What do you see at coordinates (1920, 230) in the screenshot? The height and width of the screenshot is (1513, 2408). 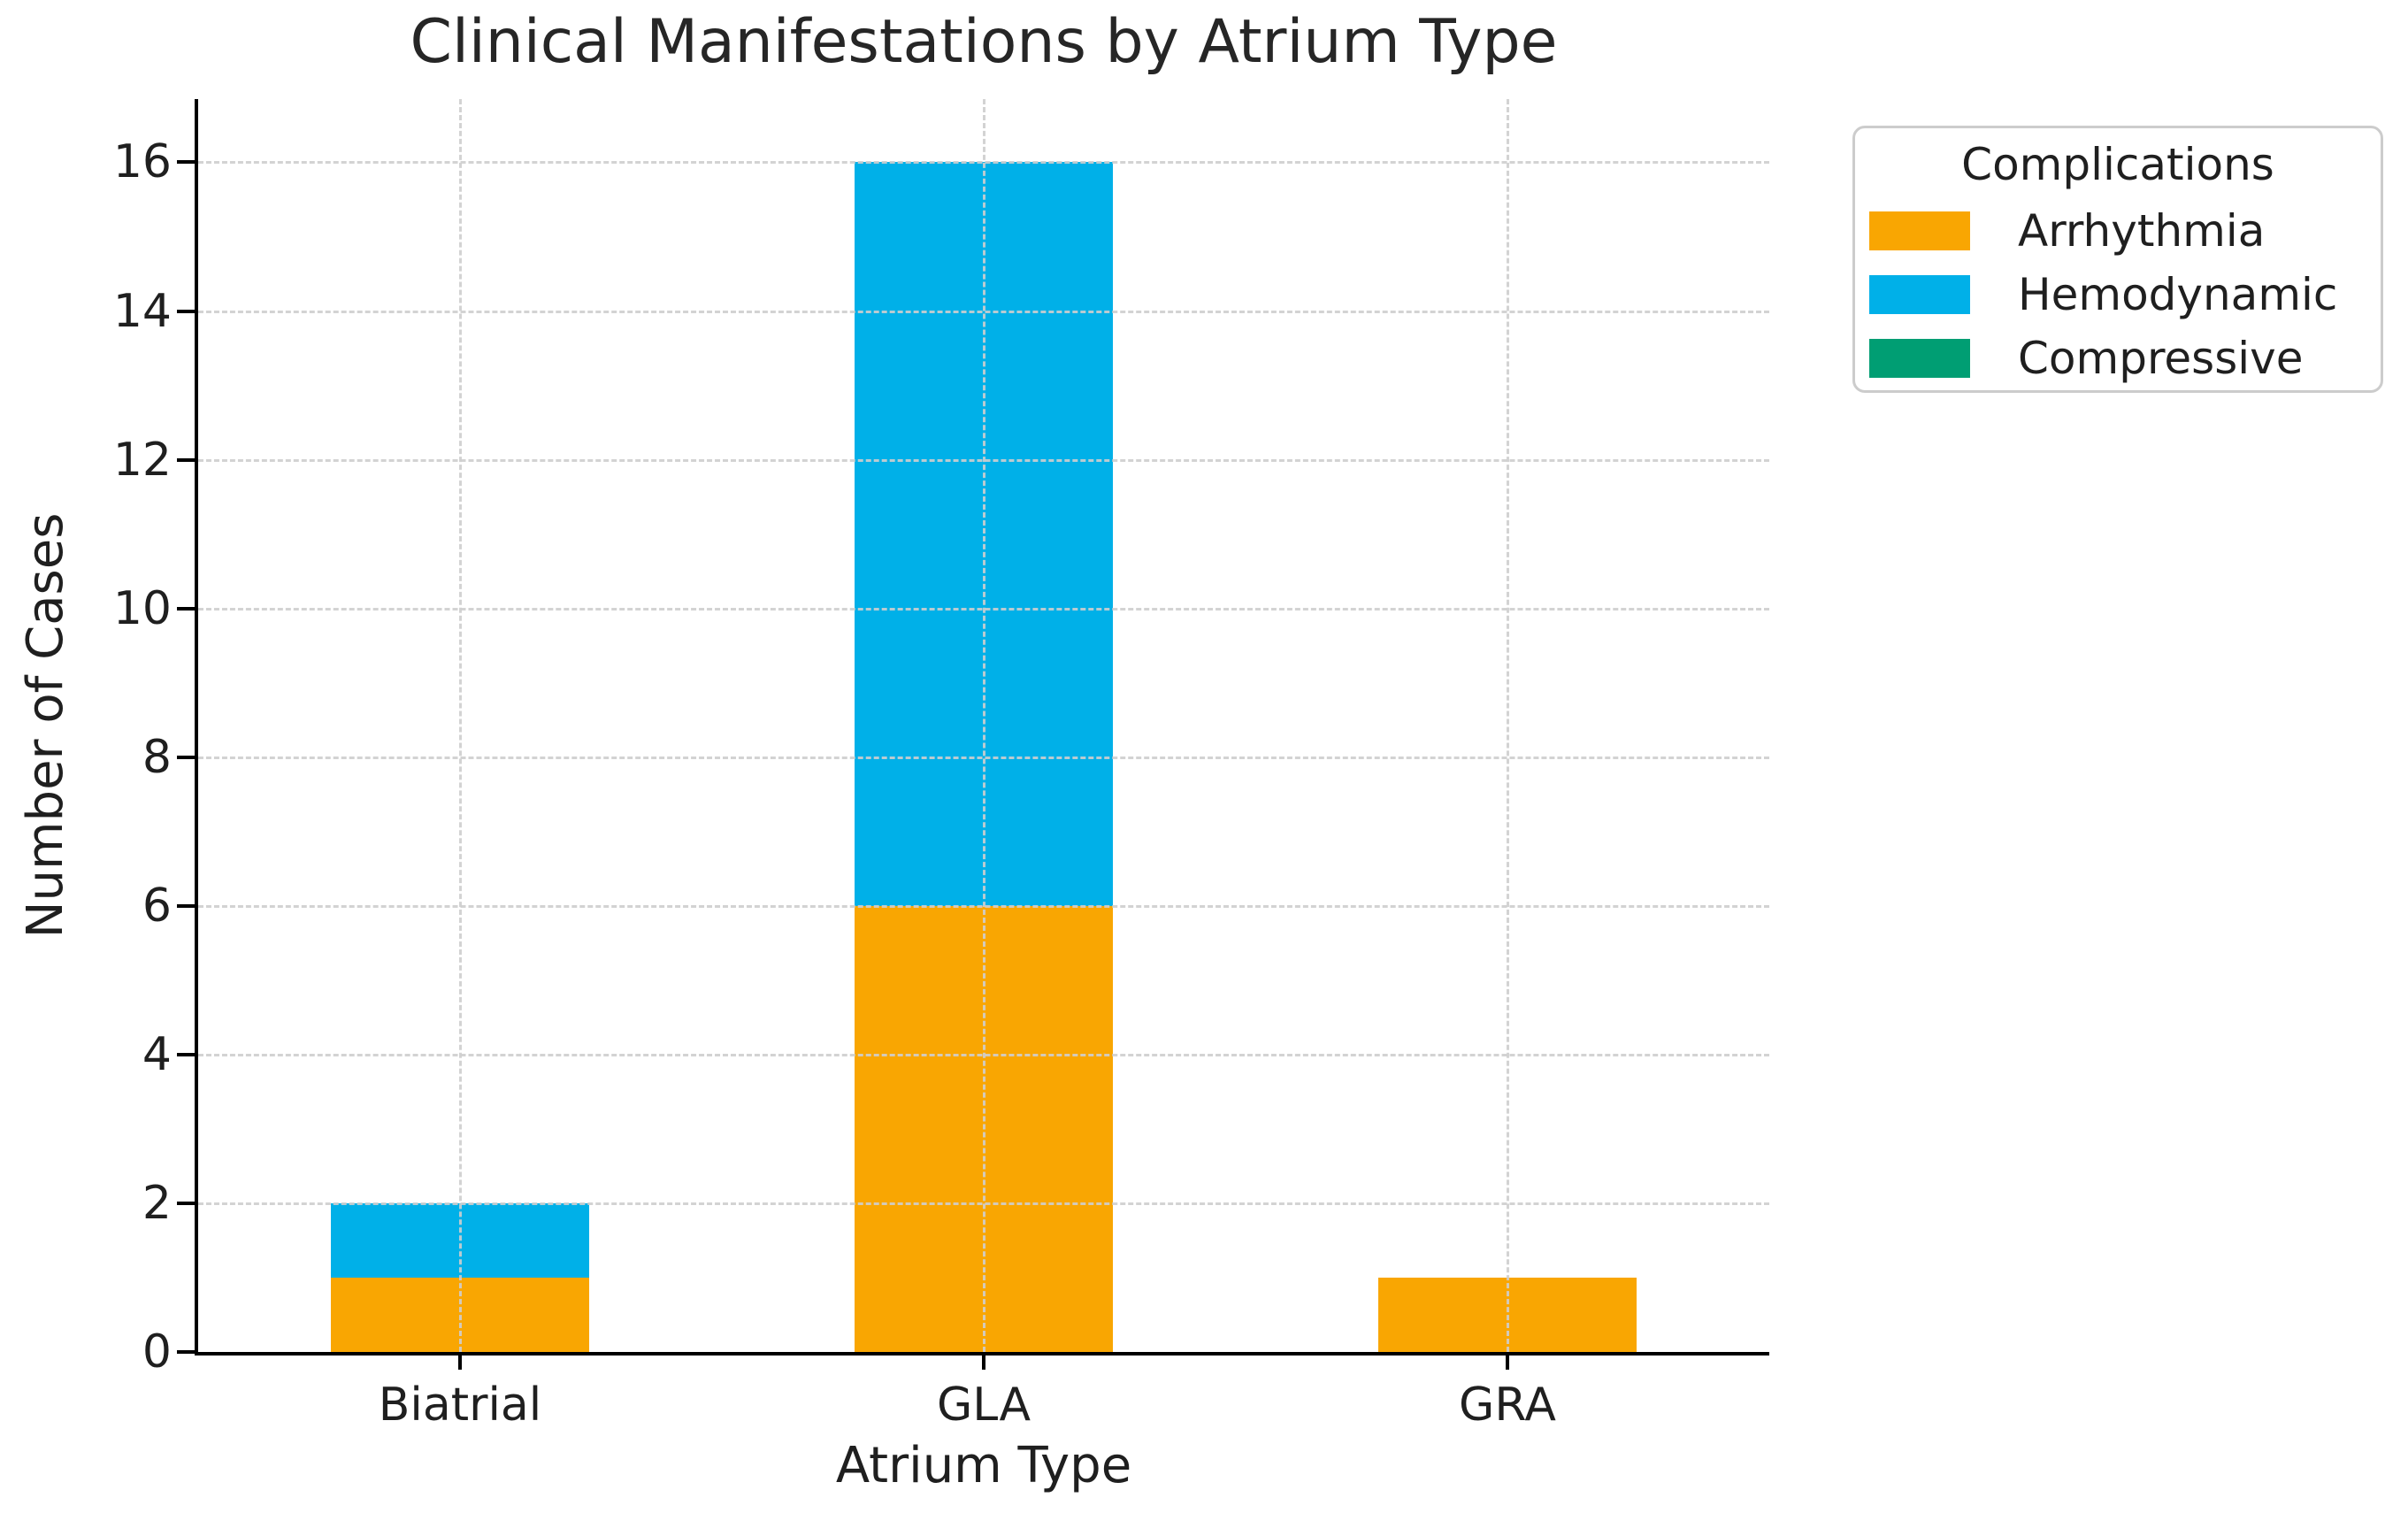 I see `legend-swatch-Arrhythmia` at bounding box center [1920, 230].